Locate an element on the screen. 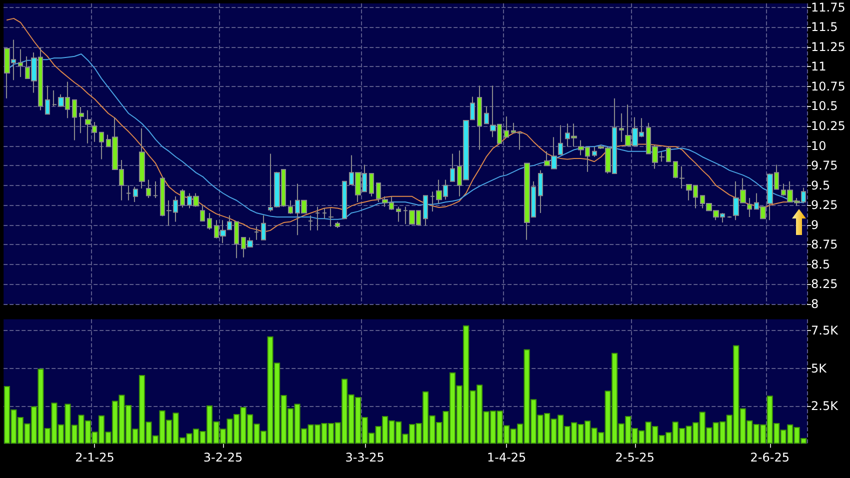 This screenshot has height=478, width=850. y-tick-label: 7.5K is located at coordinates (825, 331).